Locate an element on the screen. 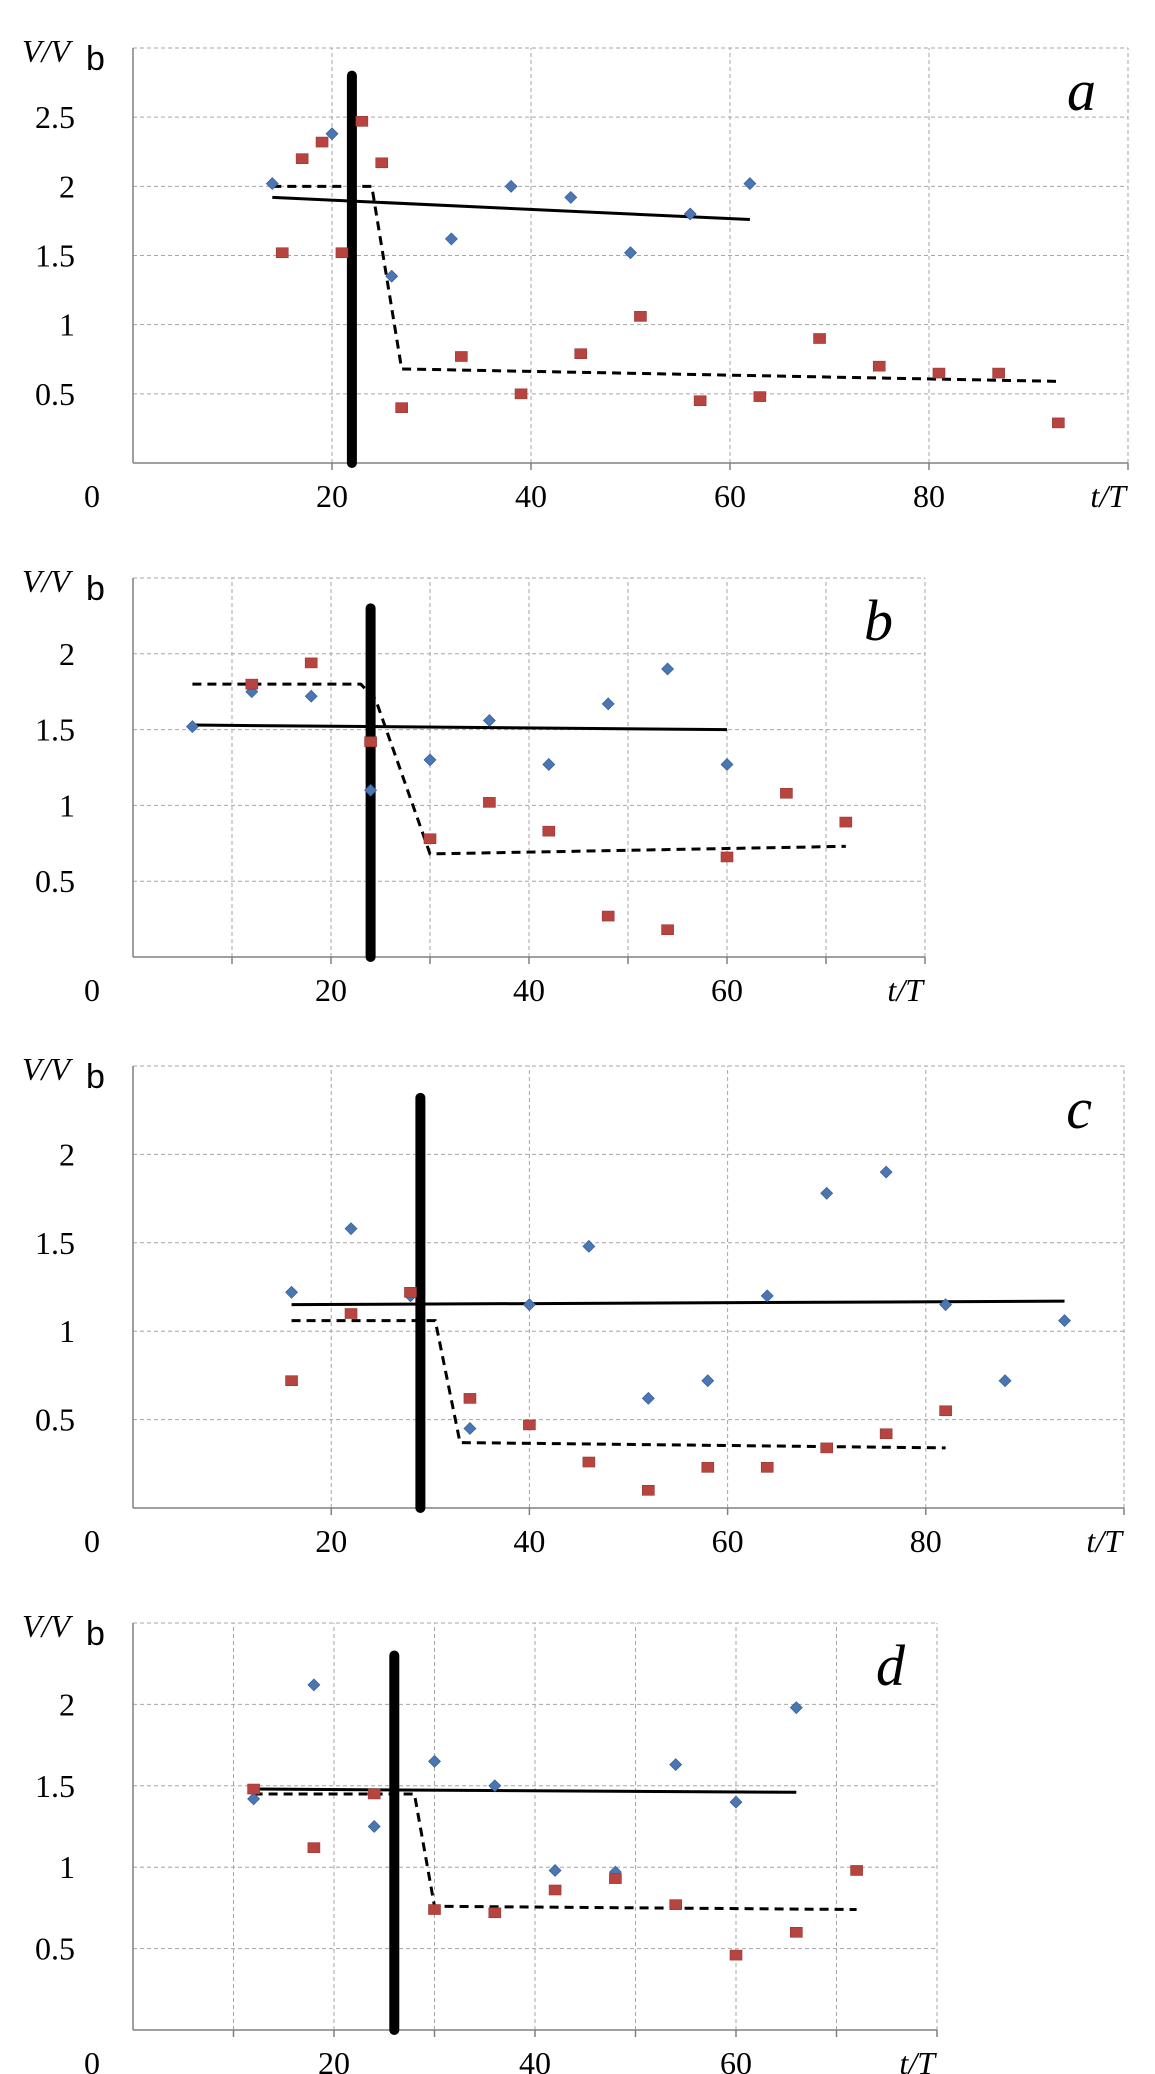 The width and height of the screenshot is (1155, 2074). origin-label: 0 is located at coordinates (92, 2059).